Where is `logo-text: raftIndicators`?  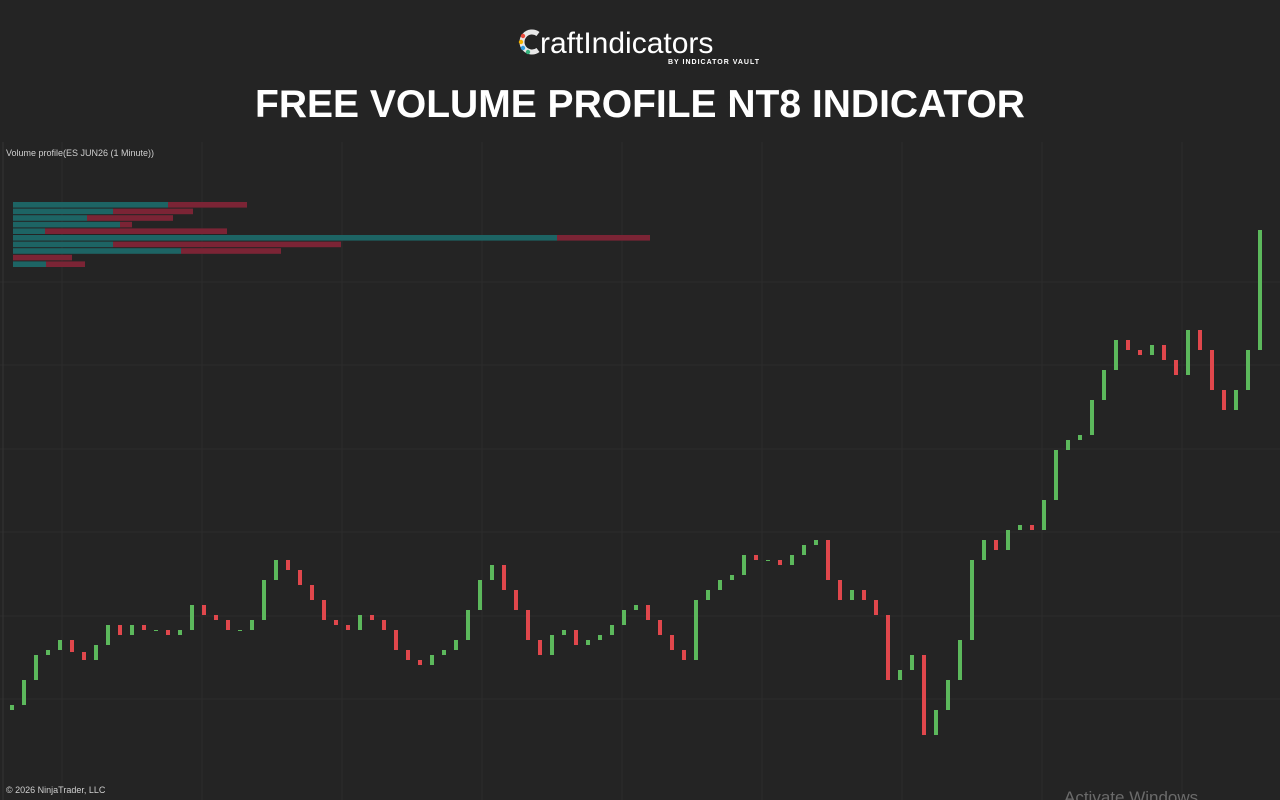
logo-text: raftIndicators is located at coordinates (626, 43).